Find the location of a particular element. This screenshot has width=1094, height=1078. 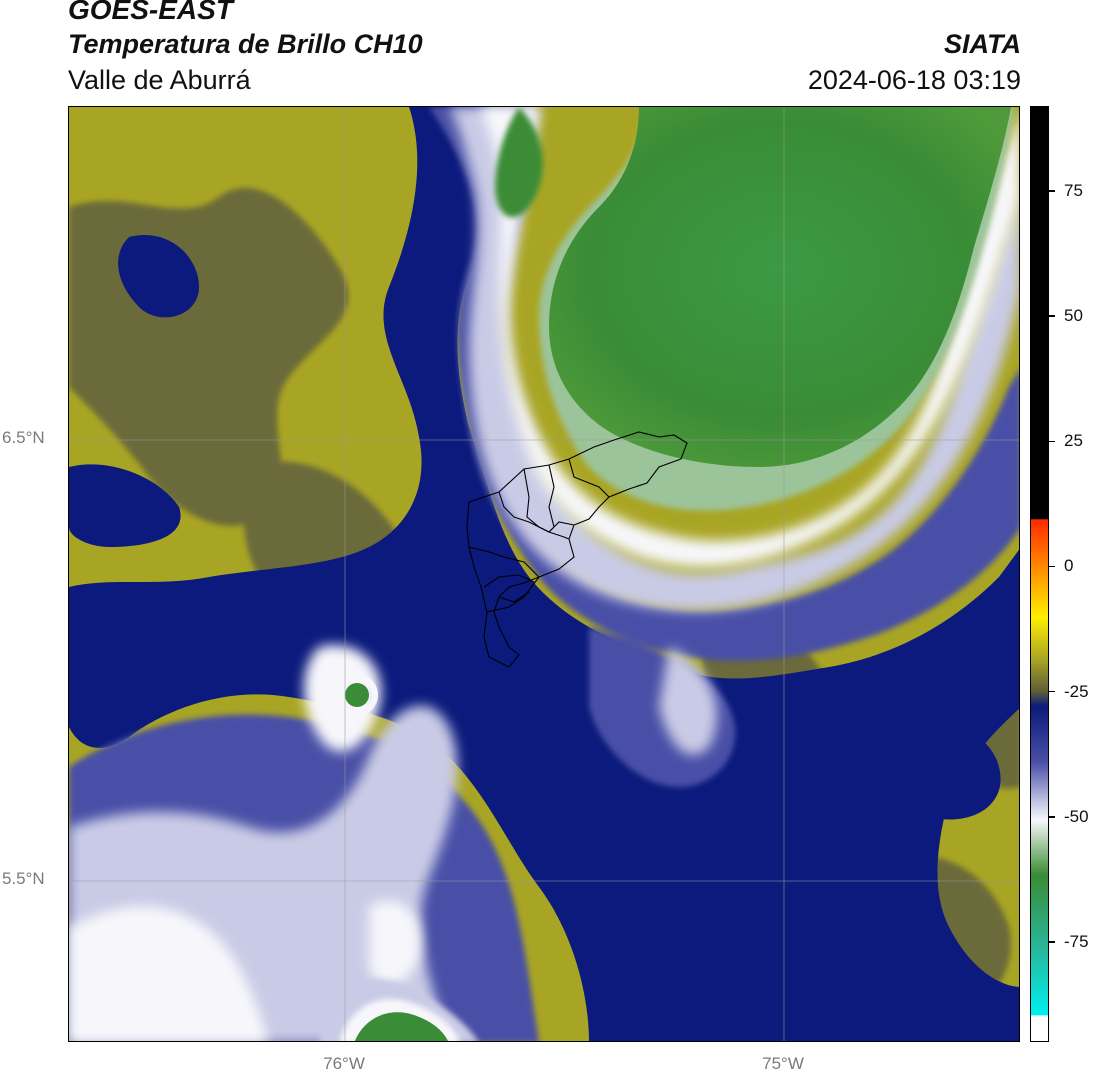

title-timestamp: 2024-06-18 03:19 is located at coordinates (914, 80).